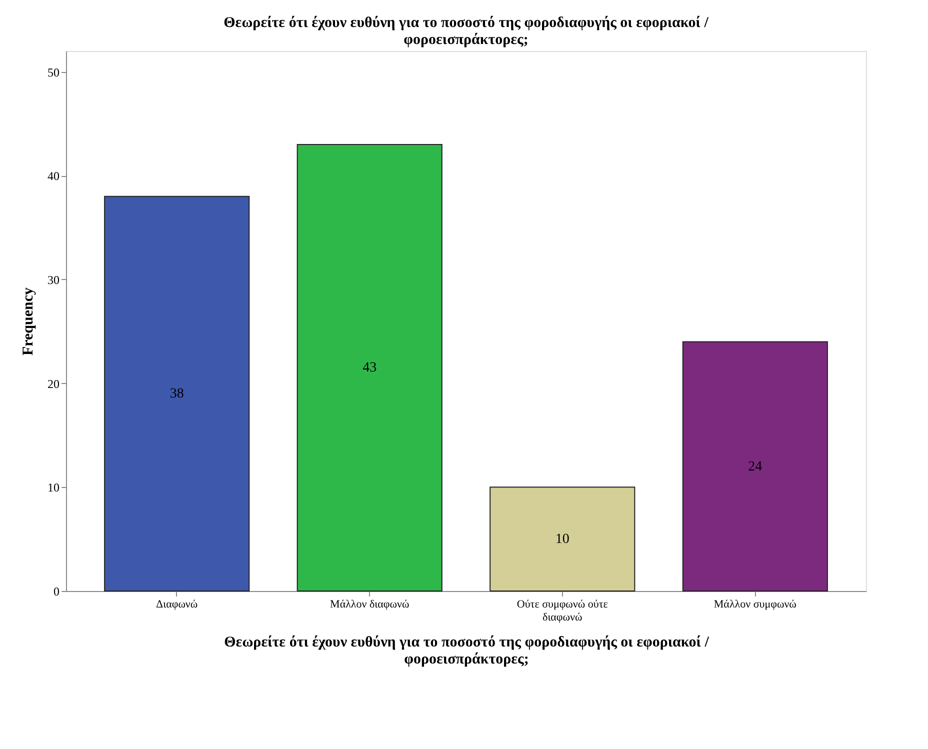 Image resolution: width=928 pixels, height=749 pixels. Describe the element at coordinates (54, 487) in the screenshot. I see `y-tick-label: 10` at that location.